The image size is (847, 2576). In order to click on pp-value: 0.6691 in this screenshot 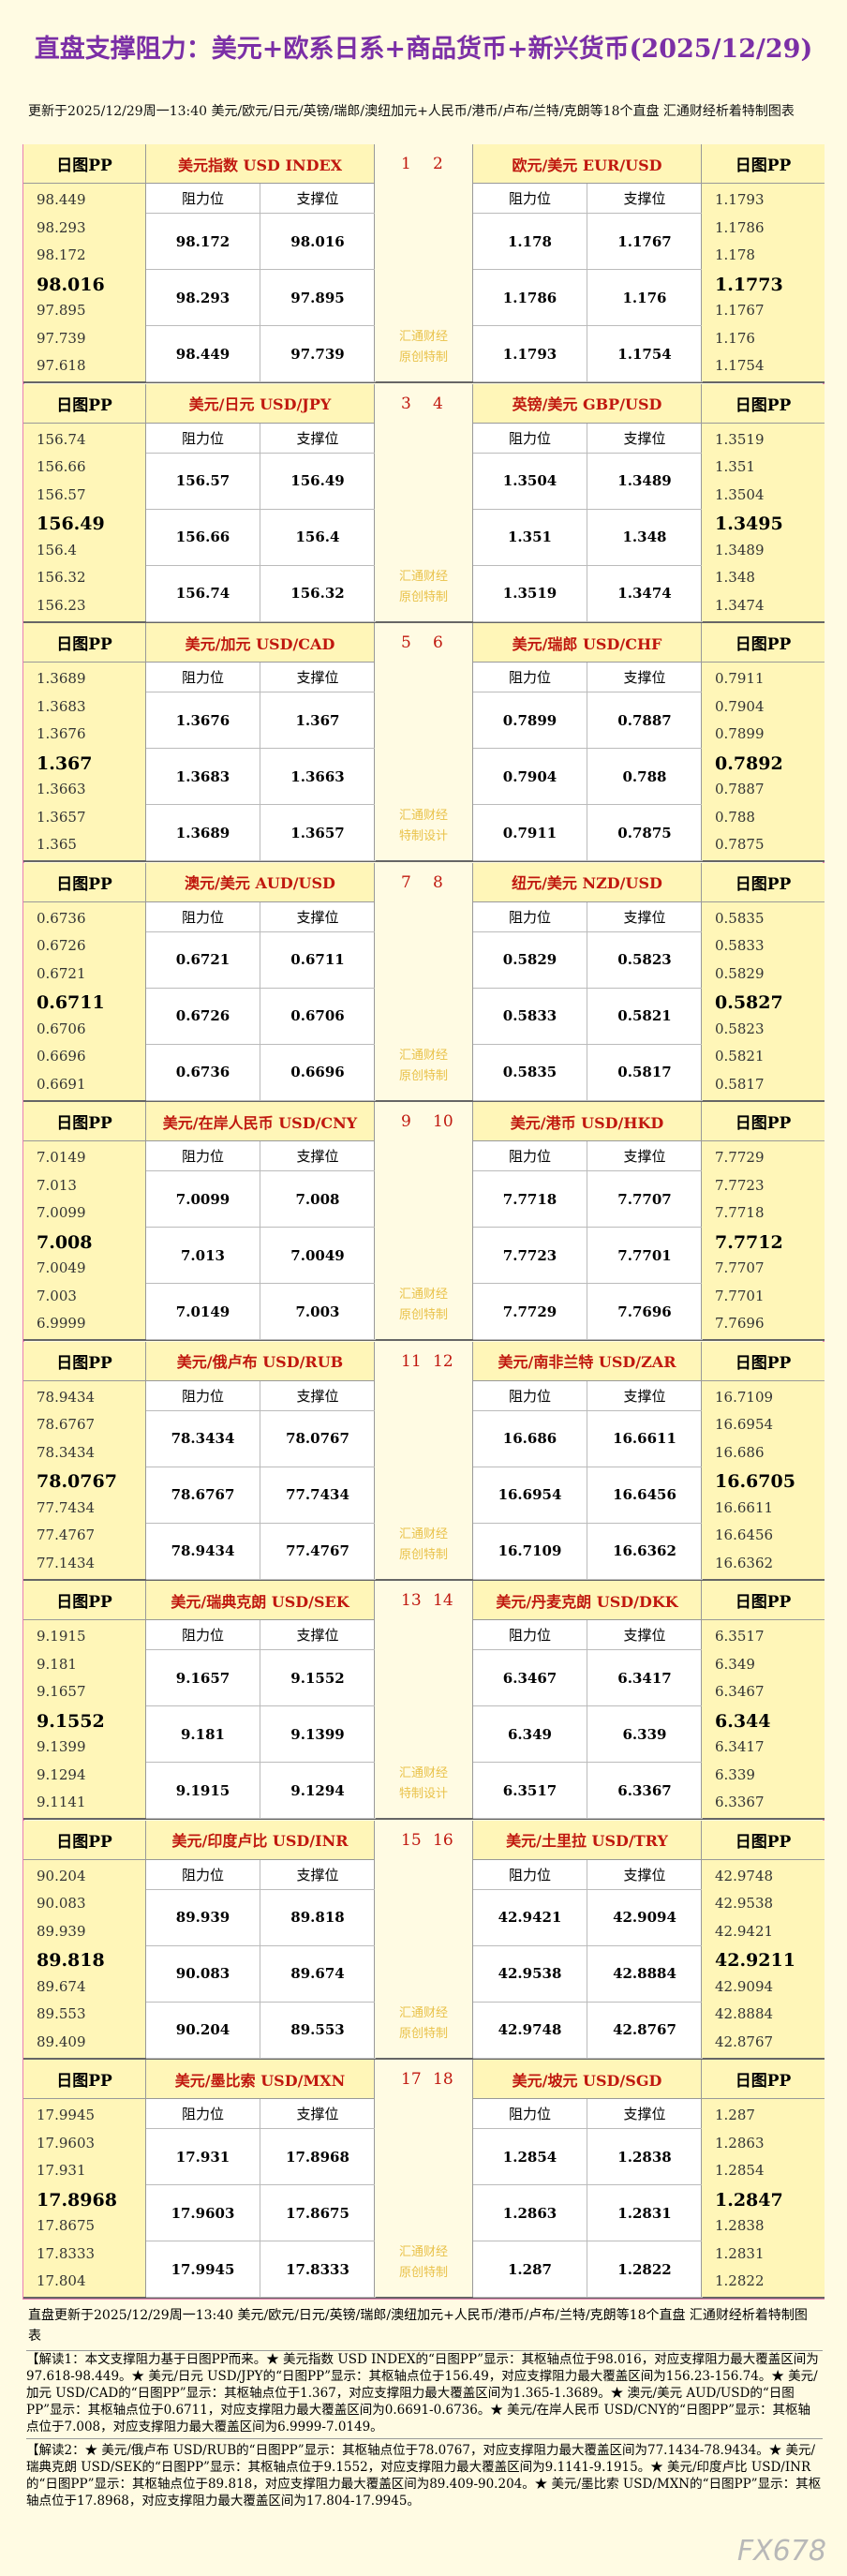, I will do `click(61, 1084)`.